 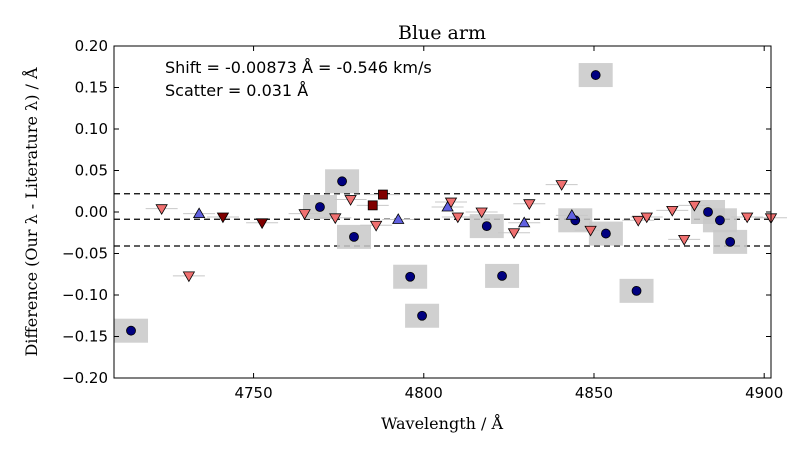 I want to click on x-tick-label: 4750, so click(x=253, y=393).